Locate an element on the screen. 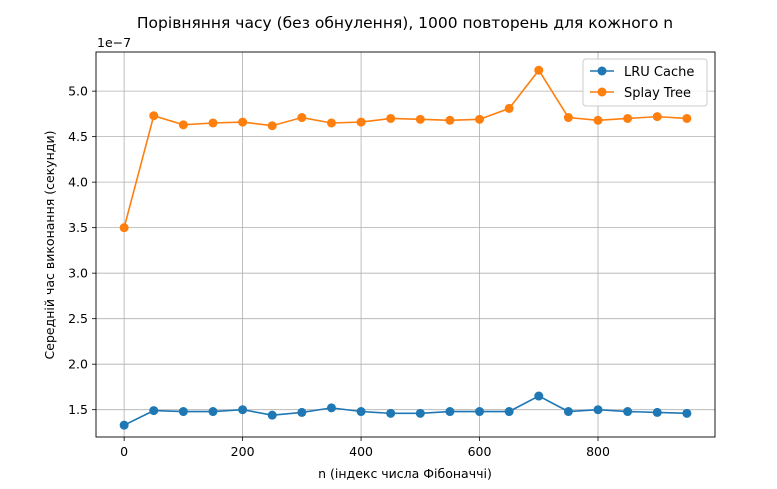 The height and width of the screenshot is (489, 777). legend-label-splay-tree: Splay Tree is located at coordinates (657, 93).